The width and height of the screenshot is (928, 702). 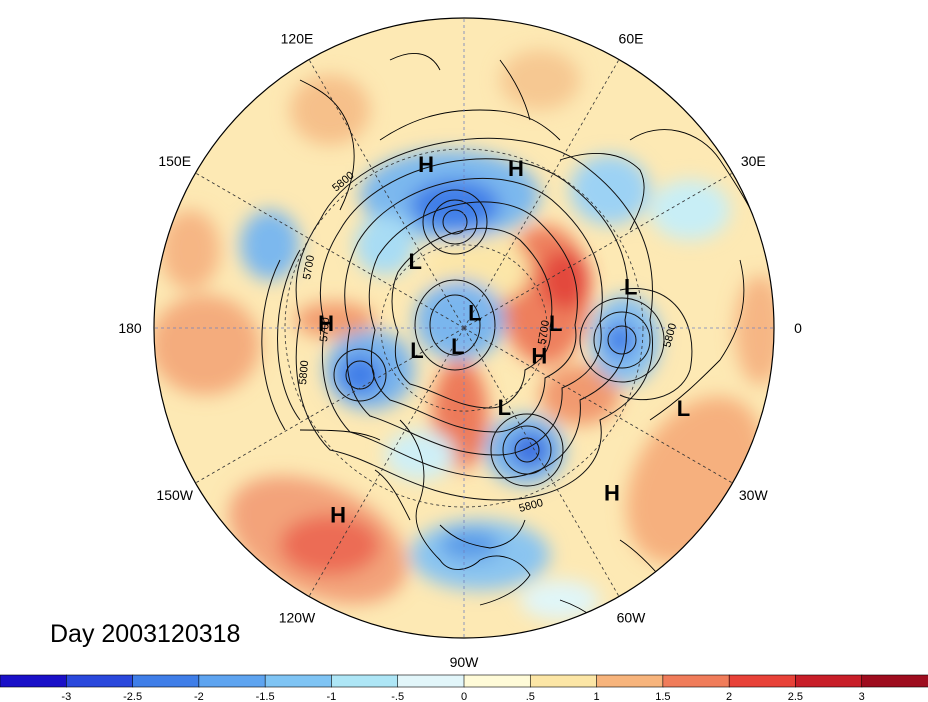 What do you see at coordinates (597, 696) in the screenshot?
I see `colorbar-tick-label: 1` at bounding box center [597, 696].